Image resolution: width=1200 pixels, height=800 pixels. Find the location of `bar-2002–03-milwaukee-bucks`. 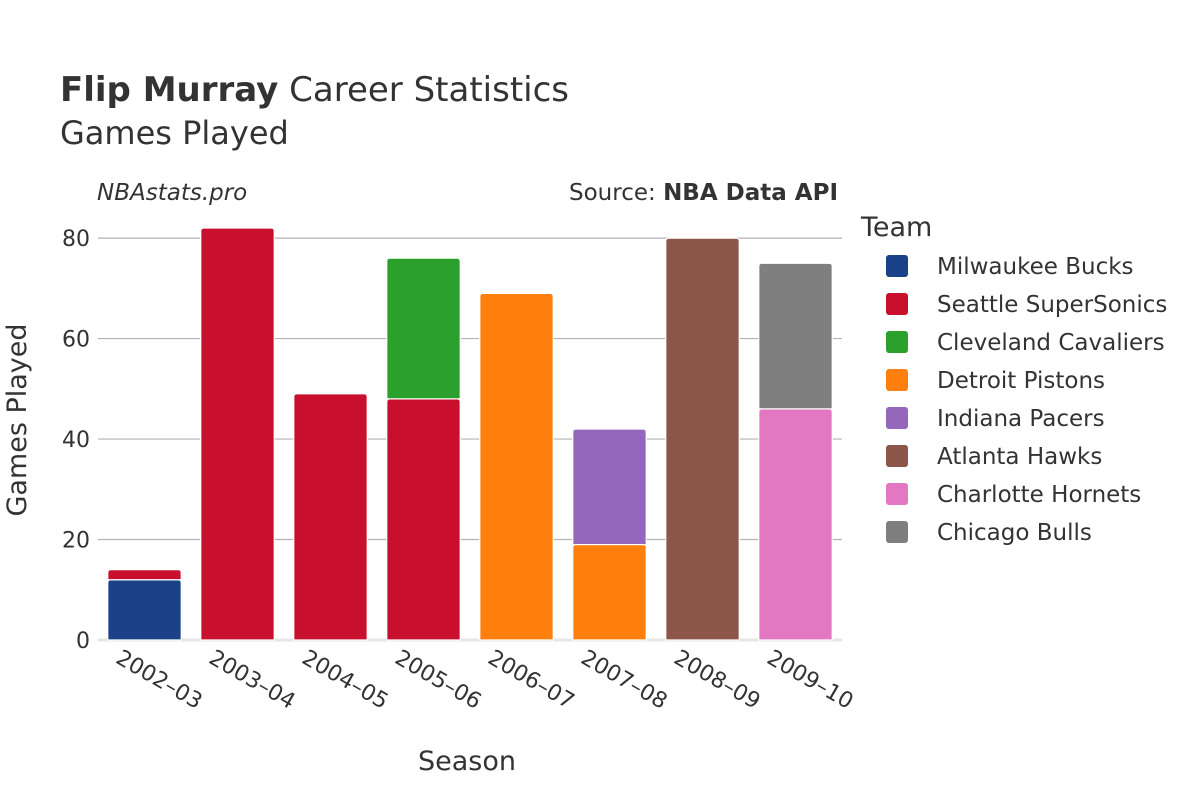

bar-2002–03-milwaukee-bucks is located at coordinates (144, 610).